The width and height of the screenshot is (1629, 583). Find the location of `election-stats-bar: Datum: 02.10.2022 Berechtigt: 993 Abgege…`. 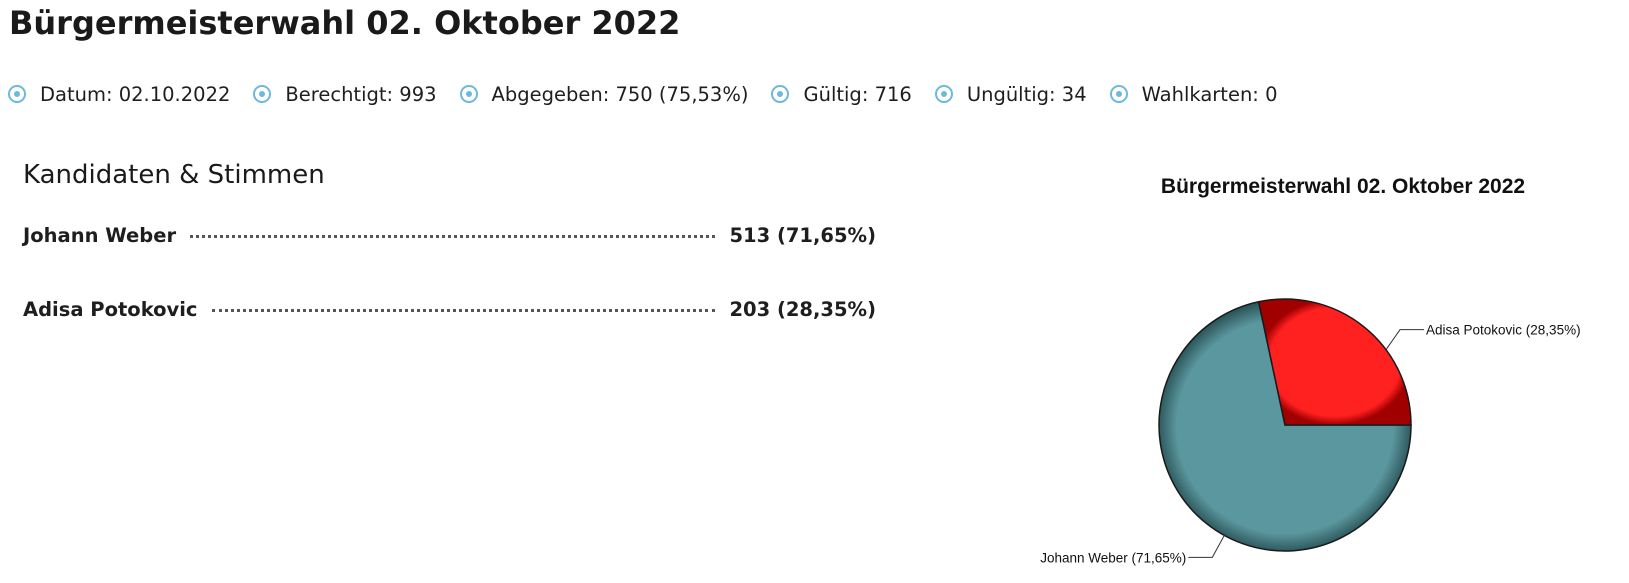

election-stats-bar: Datum: 02.10.2022 Berechtigt: 993 Abgege… is located at coordinates (654, 94).